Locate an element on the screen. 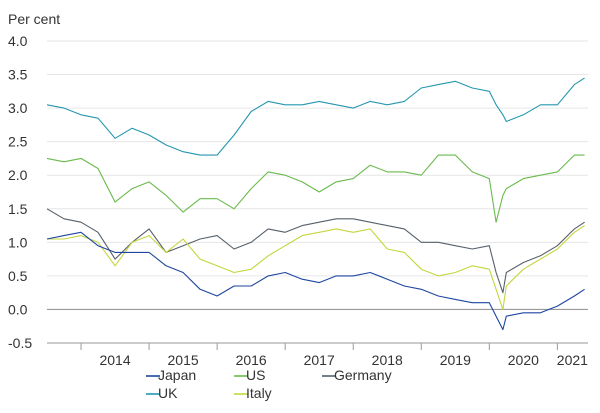 This screenshot has width=600, height=413. y-tick-label: 3.5 is located at coordinates (18, 75).